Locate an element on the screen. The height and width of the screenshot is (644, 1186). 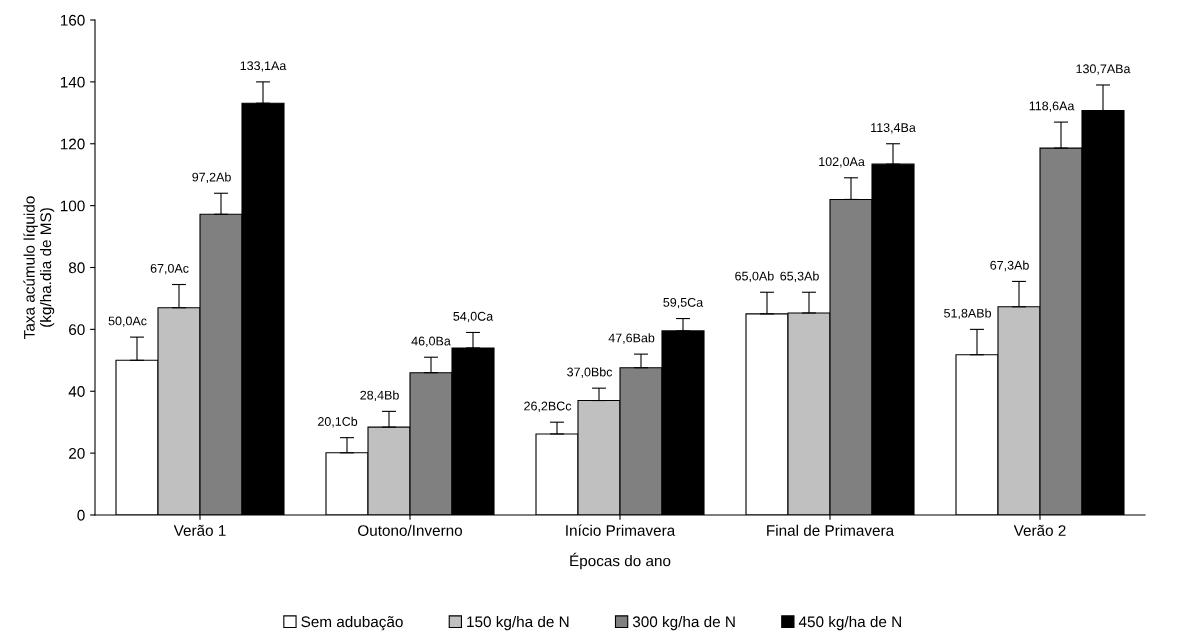
x-tick-label: Início Primavera is located at coordinates (621, 530).